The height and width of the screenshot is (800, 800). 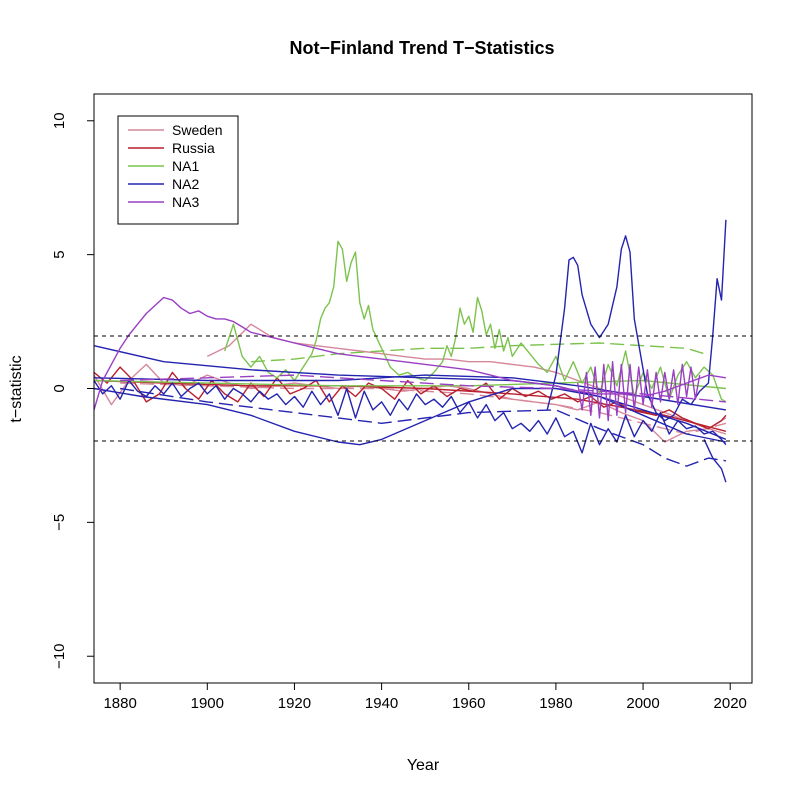 I want to click on y-tick-label: −10, so click(x=59, y=656).